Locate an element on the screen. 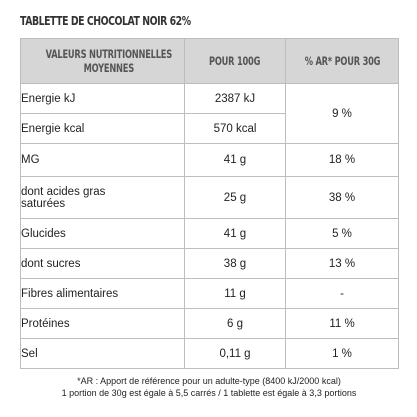 Image resolution: width=417 pixels, height=417 pixels. table-row: Glucides 41 g 5 % is located at coordinates (209, 233).